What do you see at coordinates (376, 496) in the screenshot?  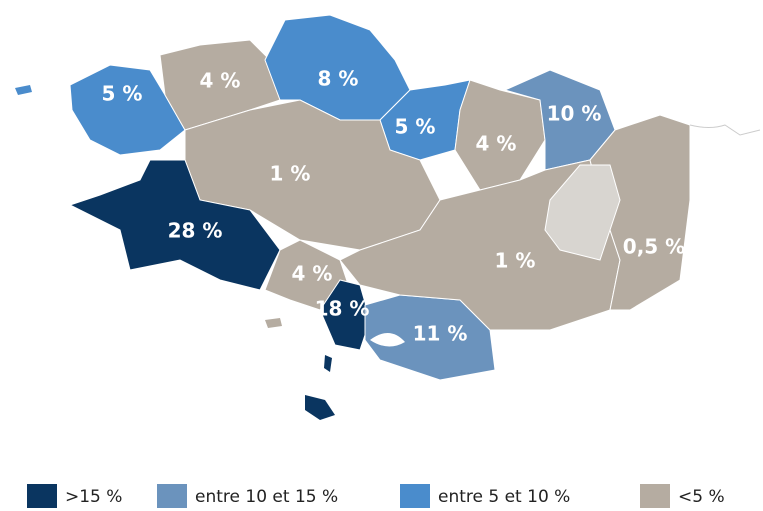 I see `legend: >15 % entre 10 et 15 % entre 5 et 10 % <5 %` at bounding box center [376, 496].